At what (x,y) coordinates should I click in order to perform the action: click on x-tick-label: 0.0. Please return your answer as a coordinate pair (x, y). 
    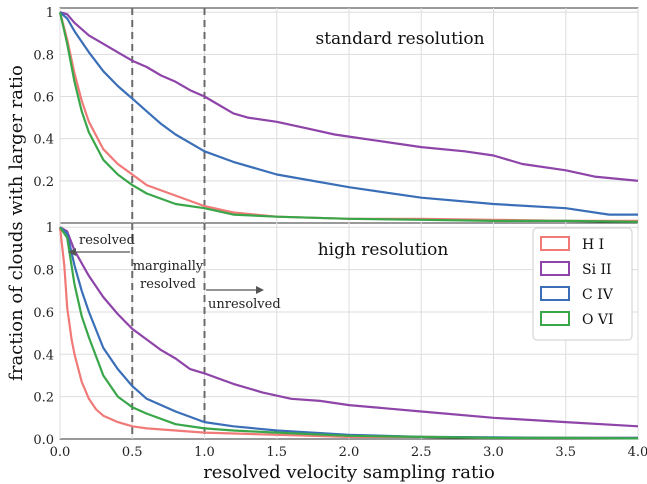
    Looking at the image, I should click on (60, 452).